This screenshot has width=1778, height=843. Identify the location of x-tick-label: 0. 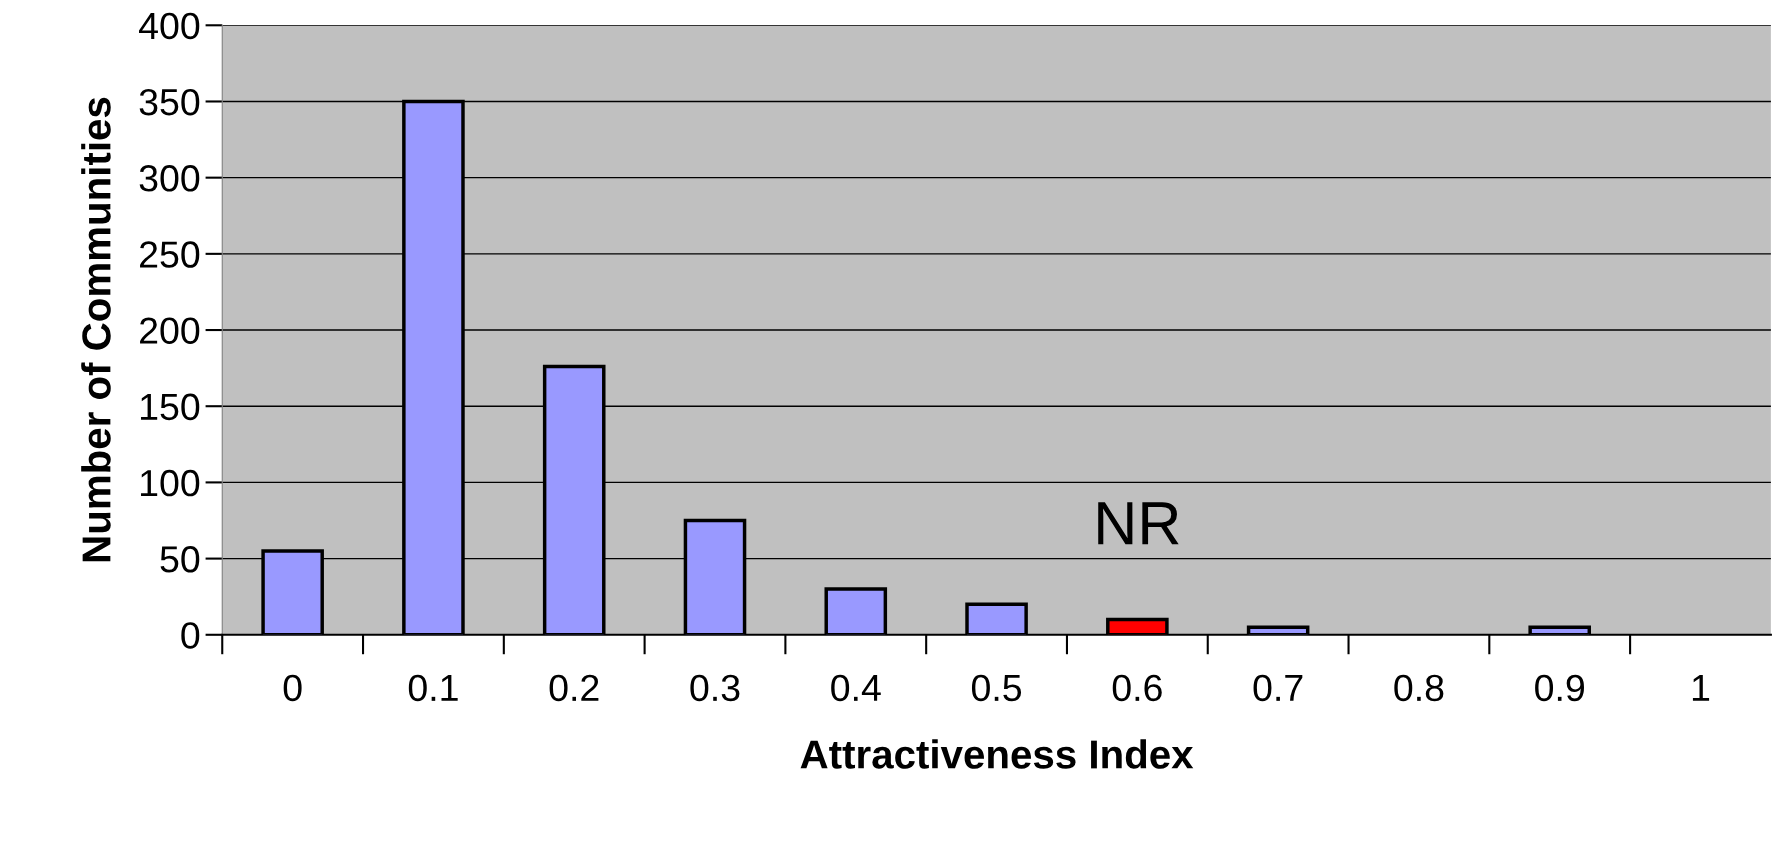
(292, 688).